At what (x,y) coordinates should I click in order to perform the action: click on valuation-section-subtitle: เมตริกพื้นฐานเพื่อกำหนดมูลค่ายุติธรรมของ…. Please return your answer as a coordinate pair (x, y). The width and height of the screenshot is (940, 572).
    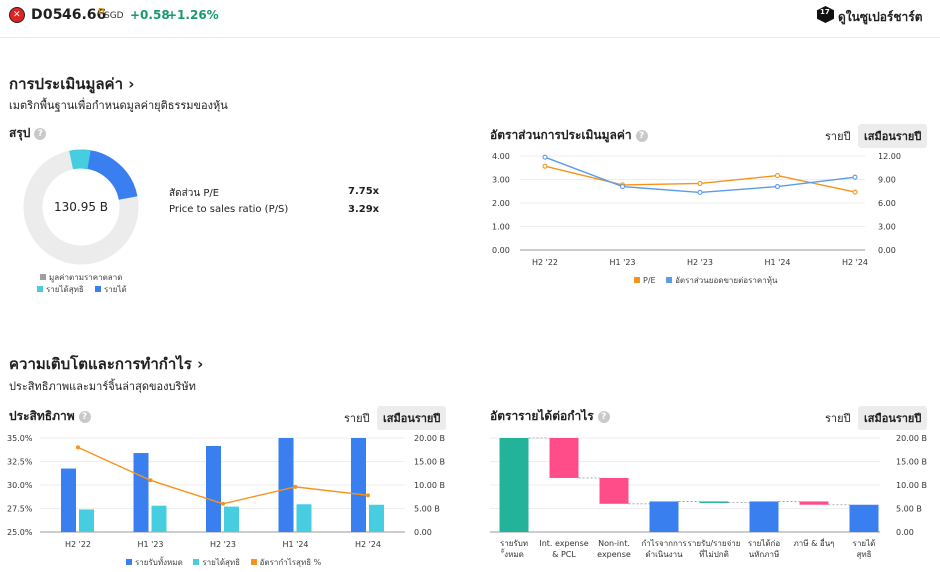
    Looking at the image, I should click on (118, 105).